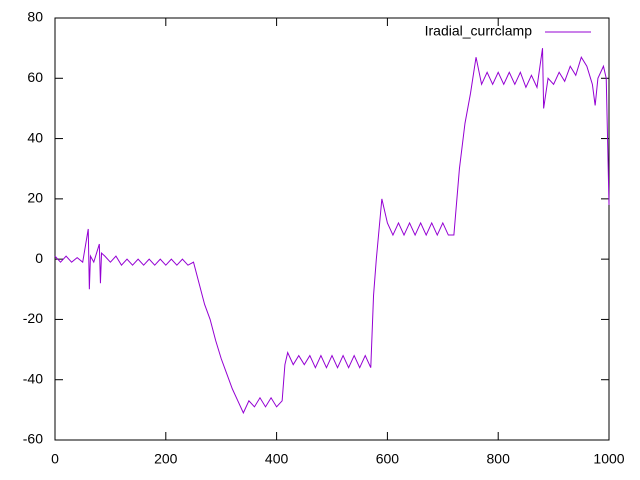 The width and height of the screenshot is (640, 480). What do you see at coordinates (277, 459) in the screenshot?
I see `x-tick-label: 400` at bounding box center [277, 459].